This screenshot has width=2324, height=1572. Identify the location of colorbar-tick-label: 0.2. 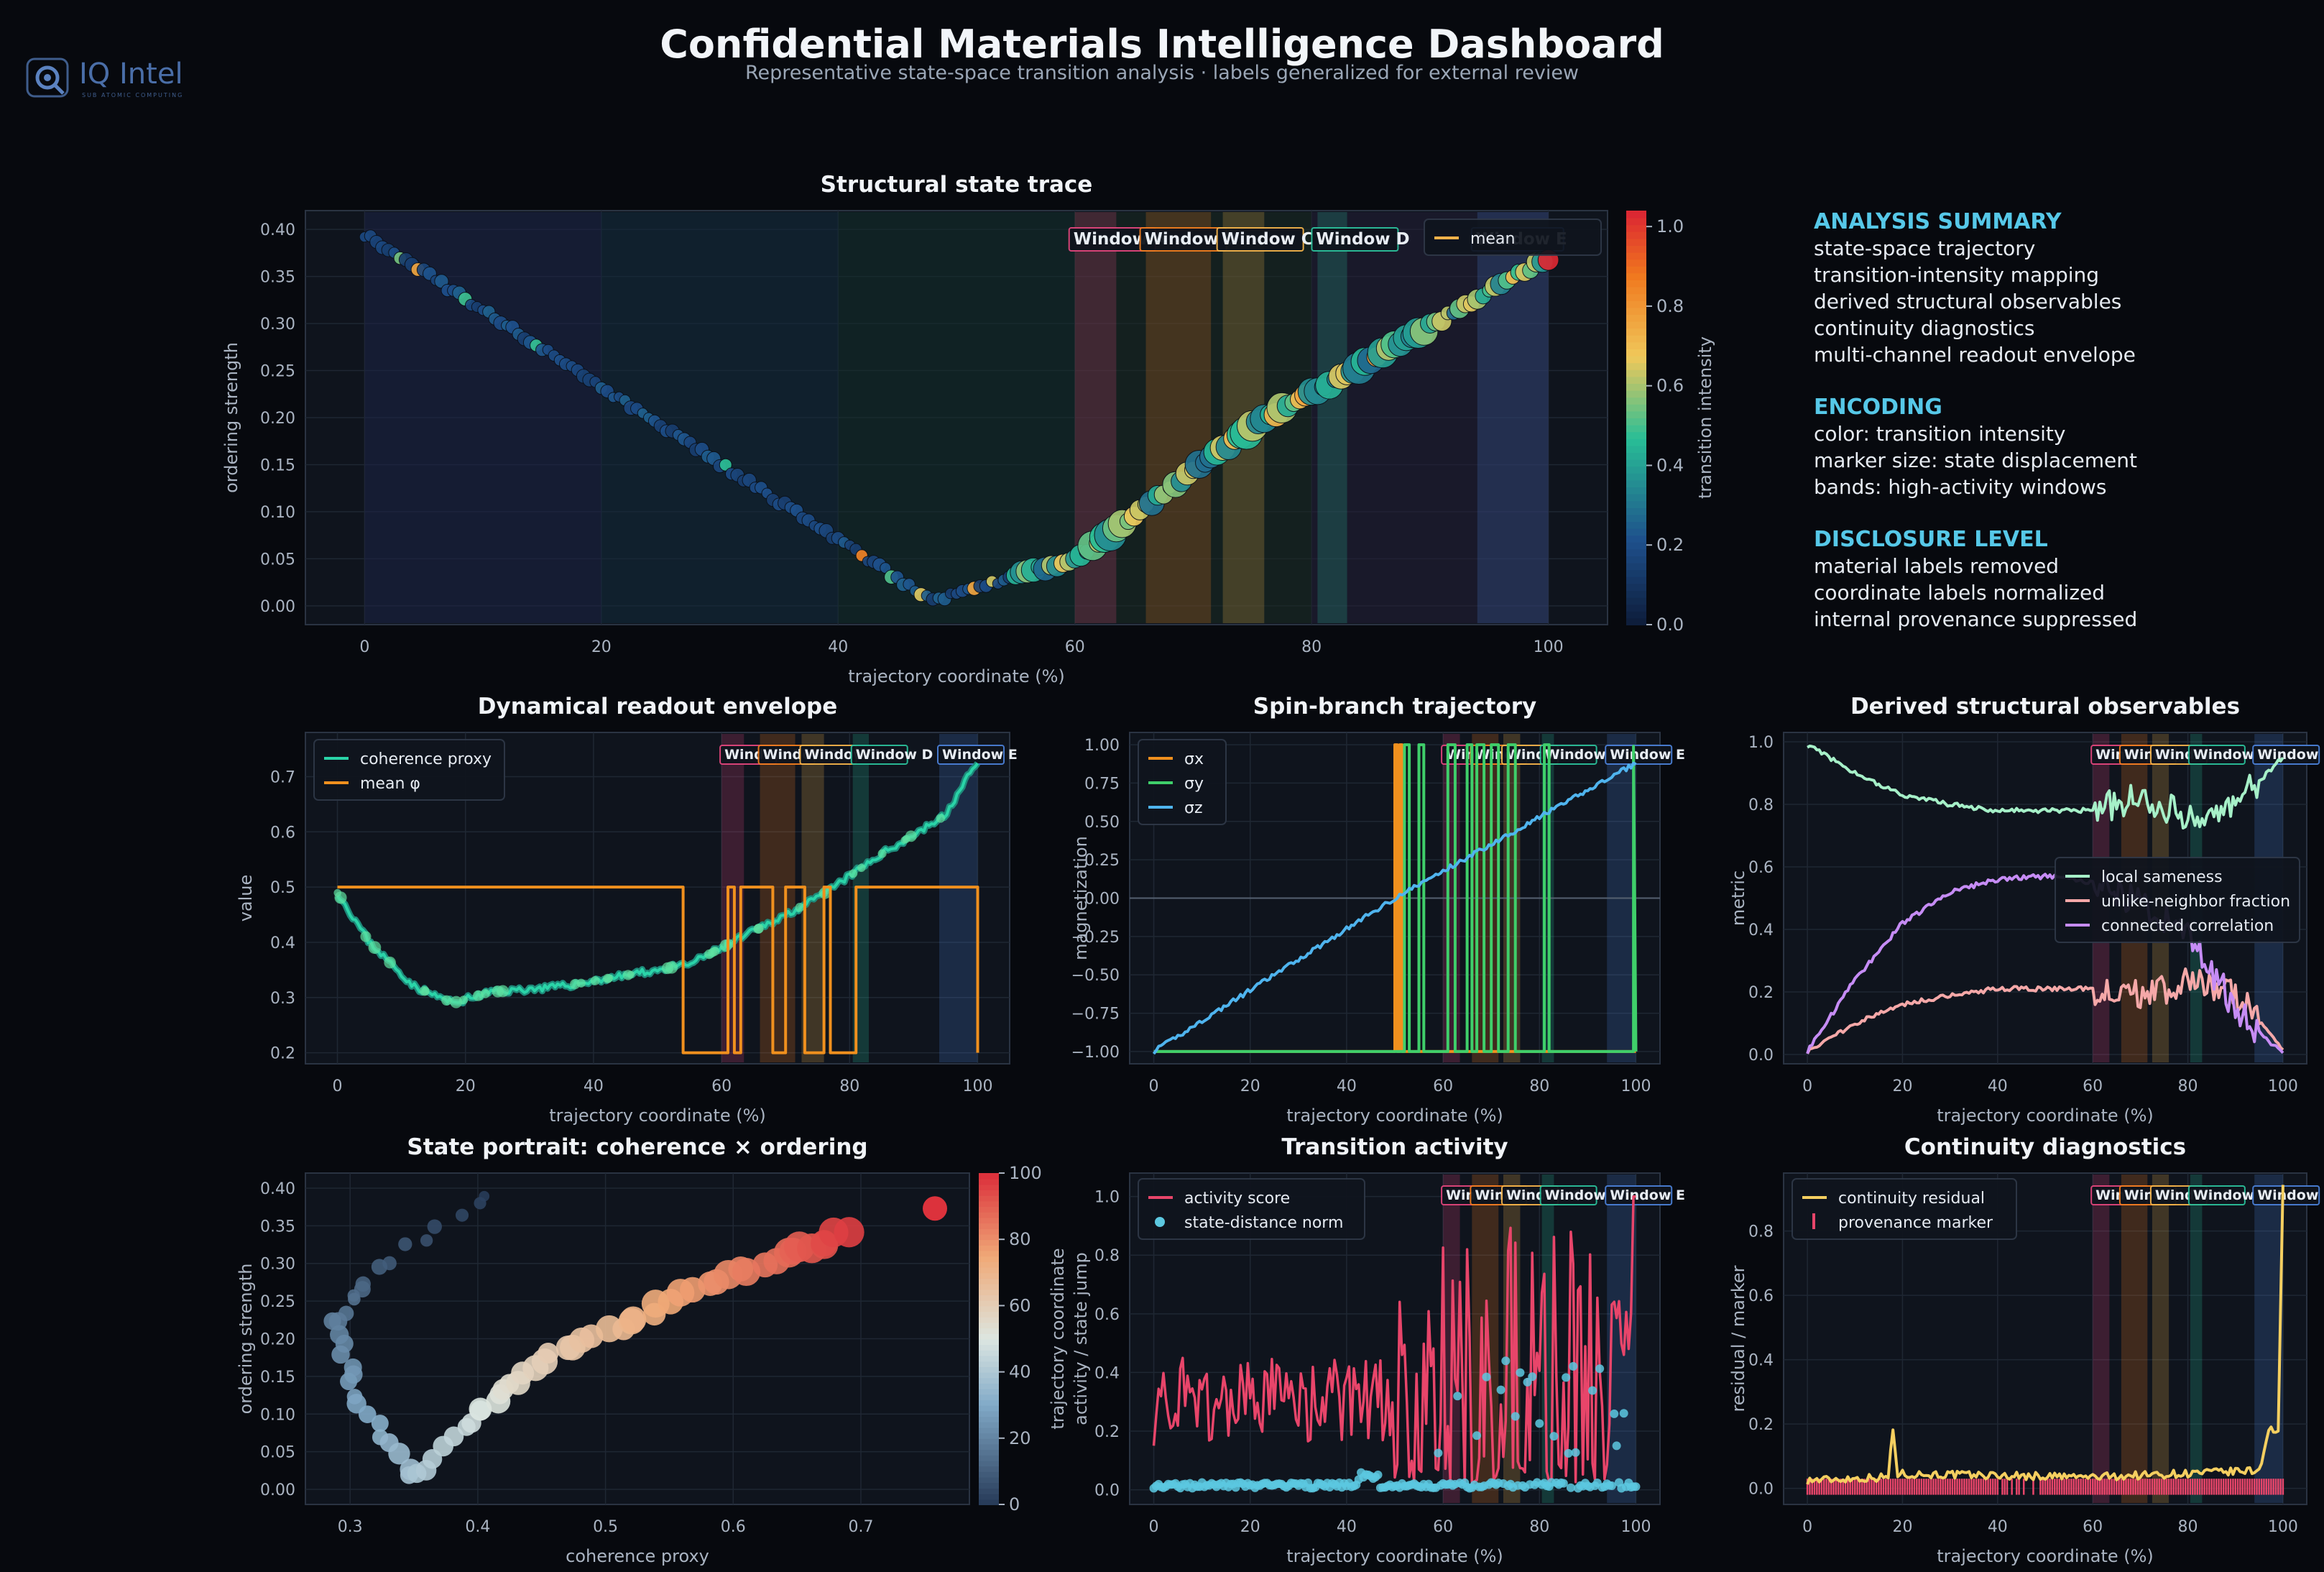
(1670, 545).